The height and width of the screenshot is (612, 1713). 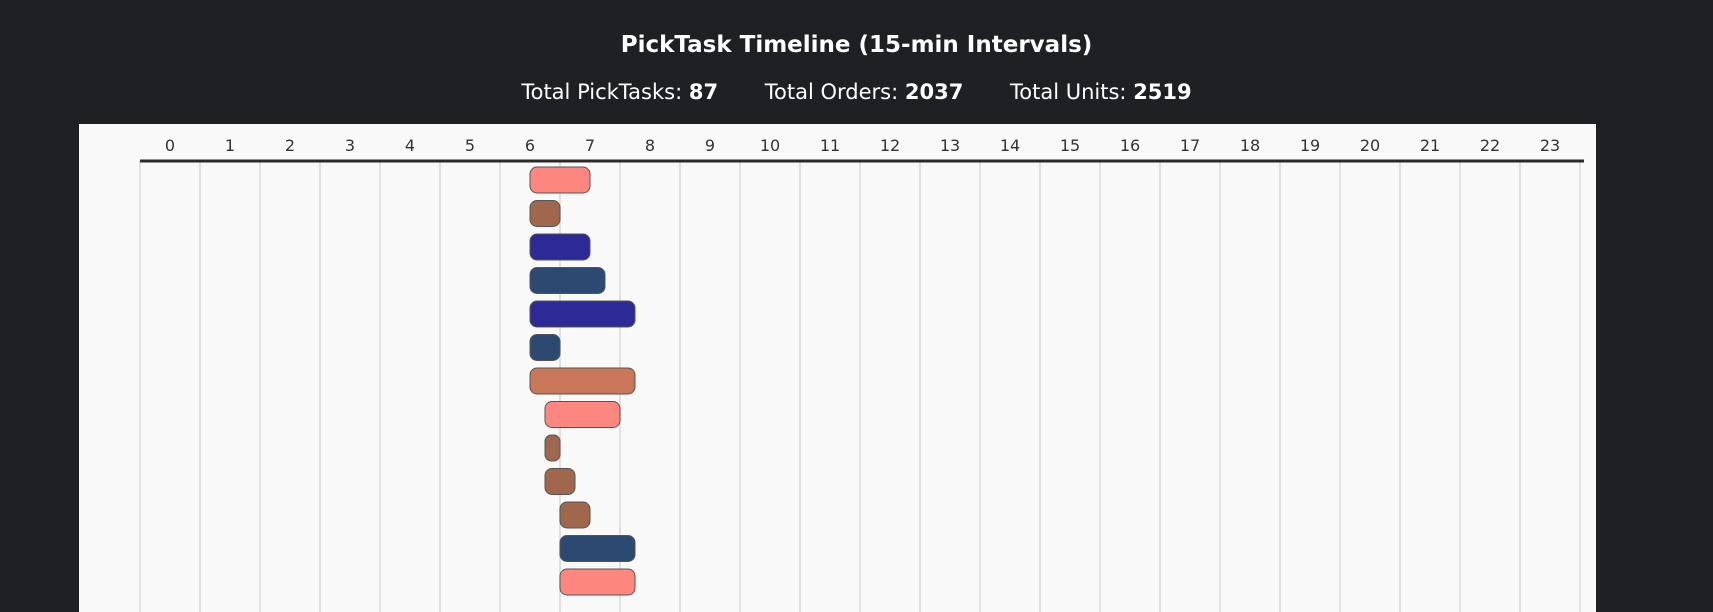 What do you see at coordinates (530, 145) in the screenshot?
I see `x-tick-label: 6` at bounding box center [530, 145].